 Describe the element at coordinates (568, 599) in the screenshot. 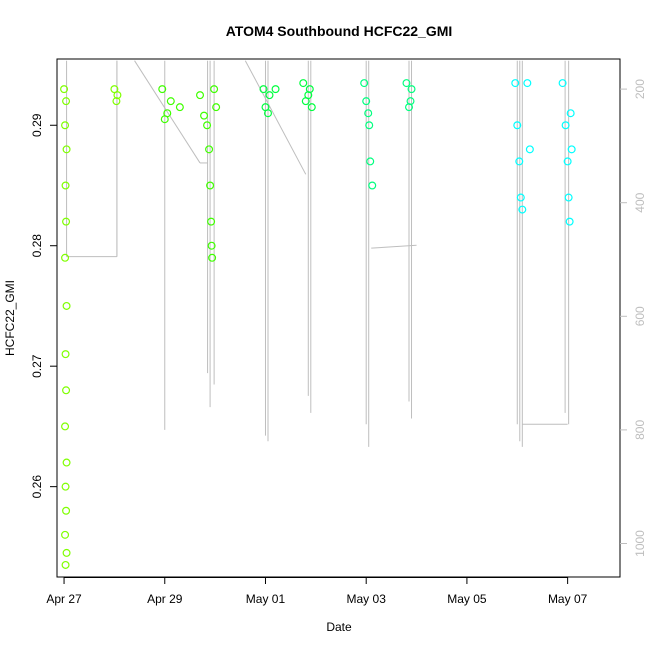

I see `x-tick-label: May 07` at that location.